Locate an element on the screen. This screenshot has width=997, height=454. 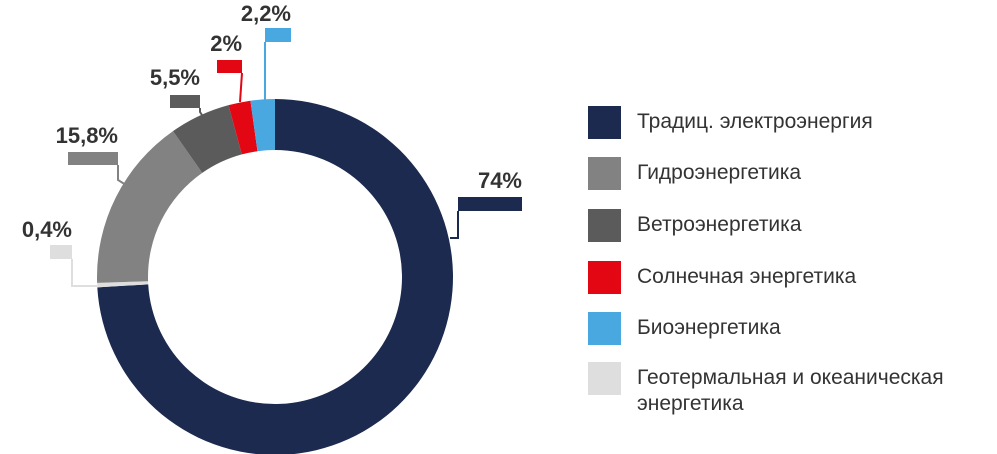
legend-label: Ветроэнергетика is located at coordinates (719, 224).